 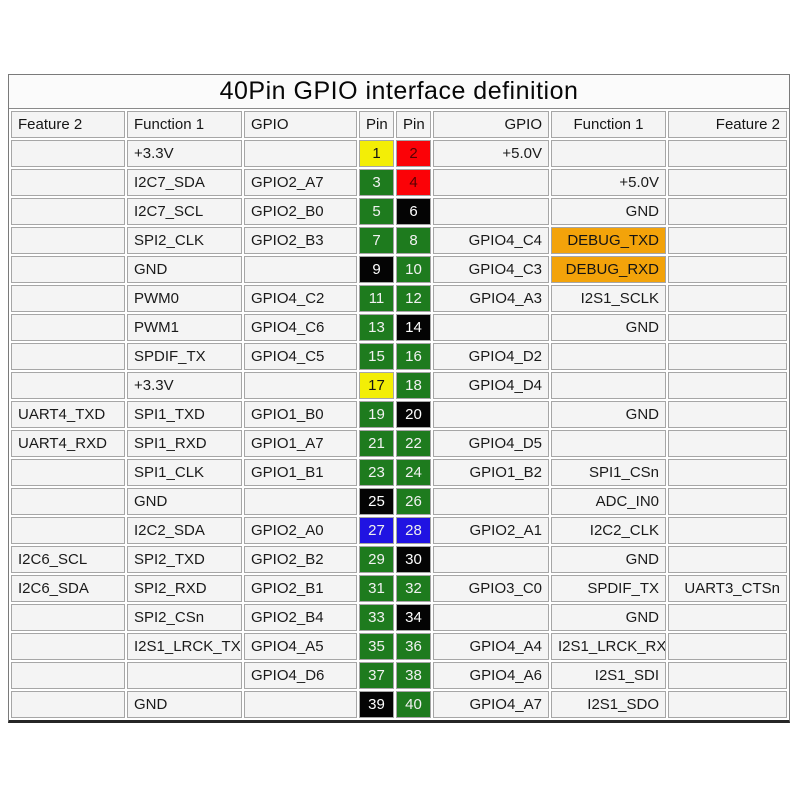 What do you see at coordinates (376, 559) in the screenshot?
I see `pin-cell-29: 29` at bounding box center [376, 559].